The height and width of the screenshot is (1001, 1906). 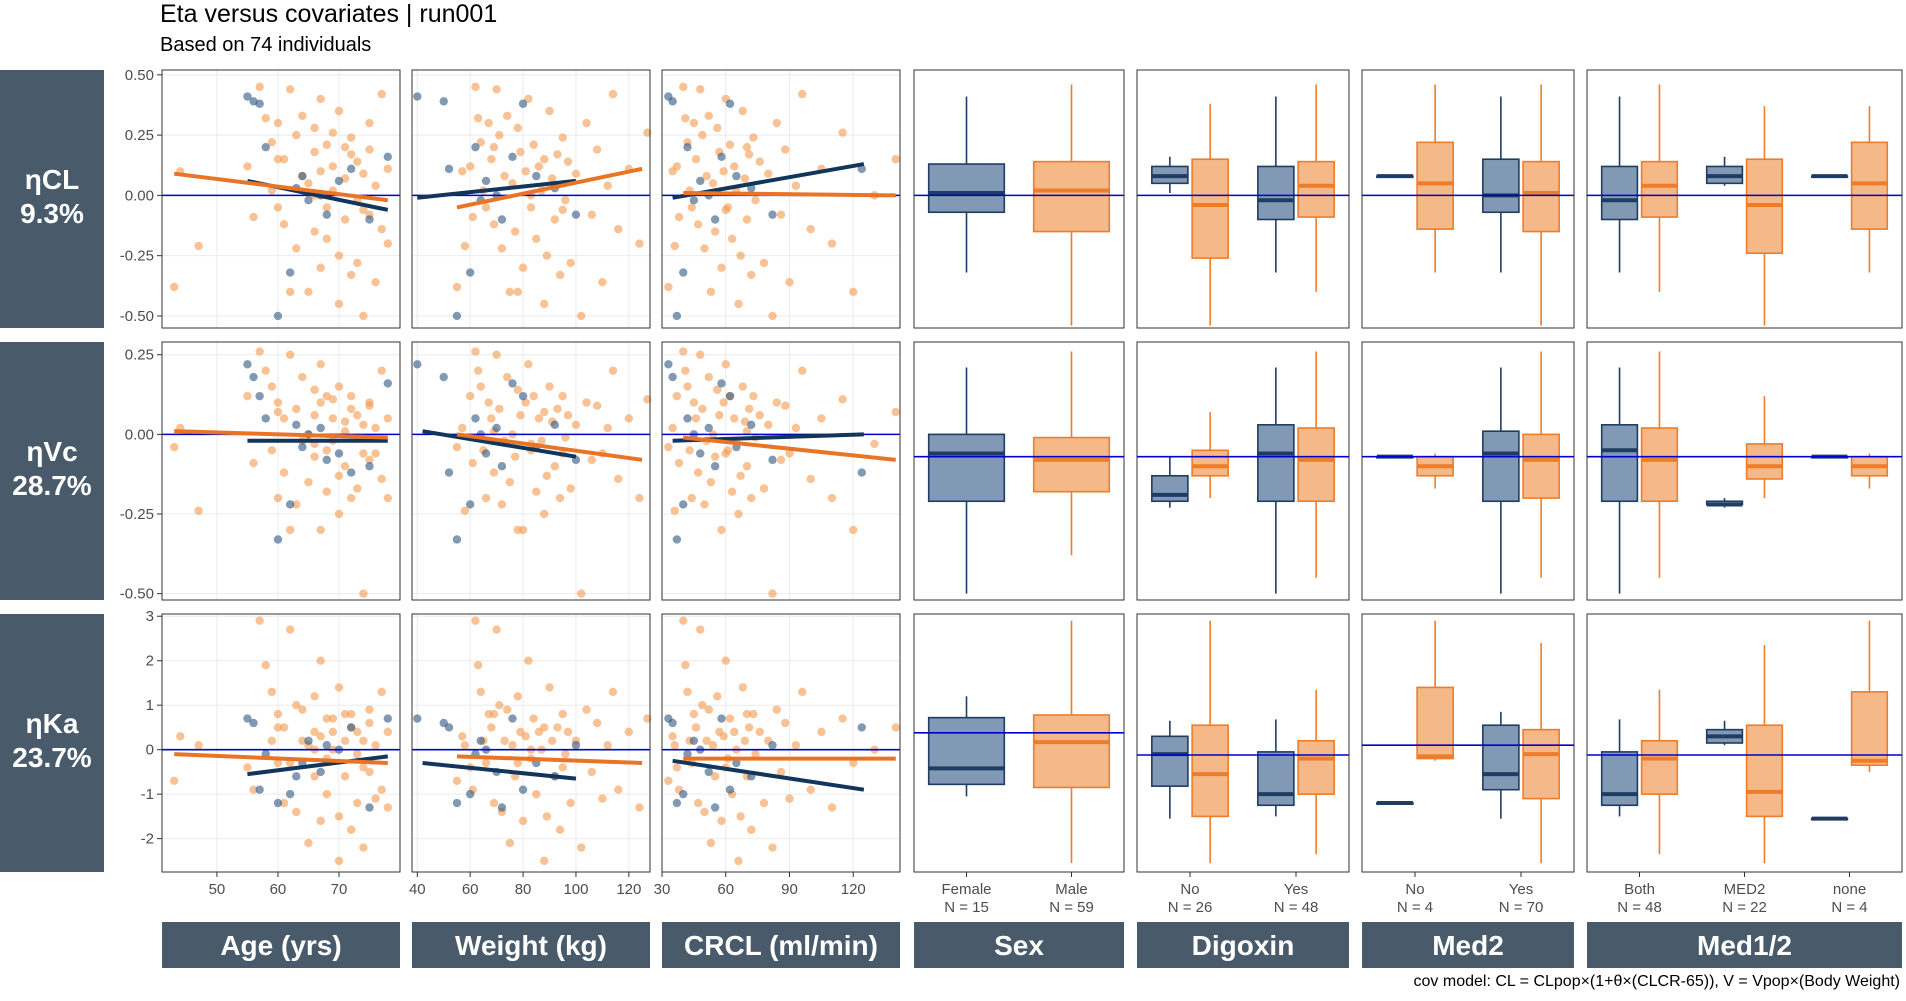 I want to click on category-label: MED2, so click(x=1745, y=889).